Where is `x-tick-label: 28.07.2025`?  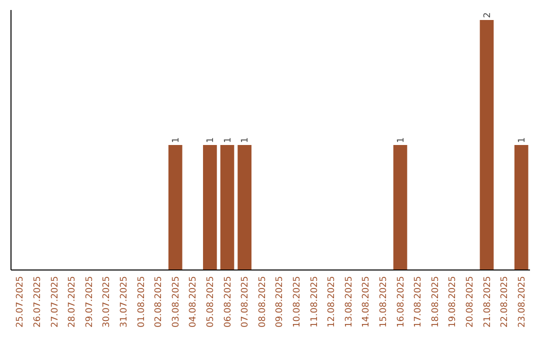 x-tick-label: 28.07.2025 is located at coordinates (73, 302).